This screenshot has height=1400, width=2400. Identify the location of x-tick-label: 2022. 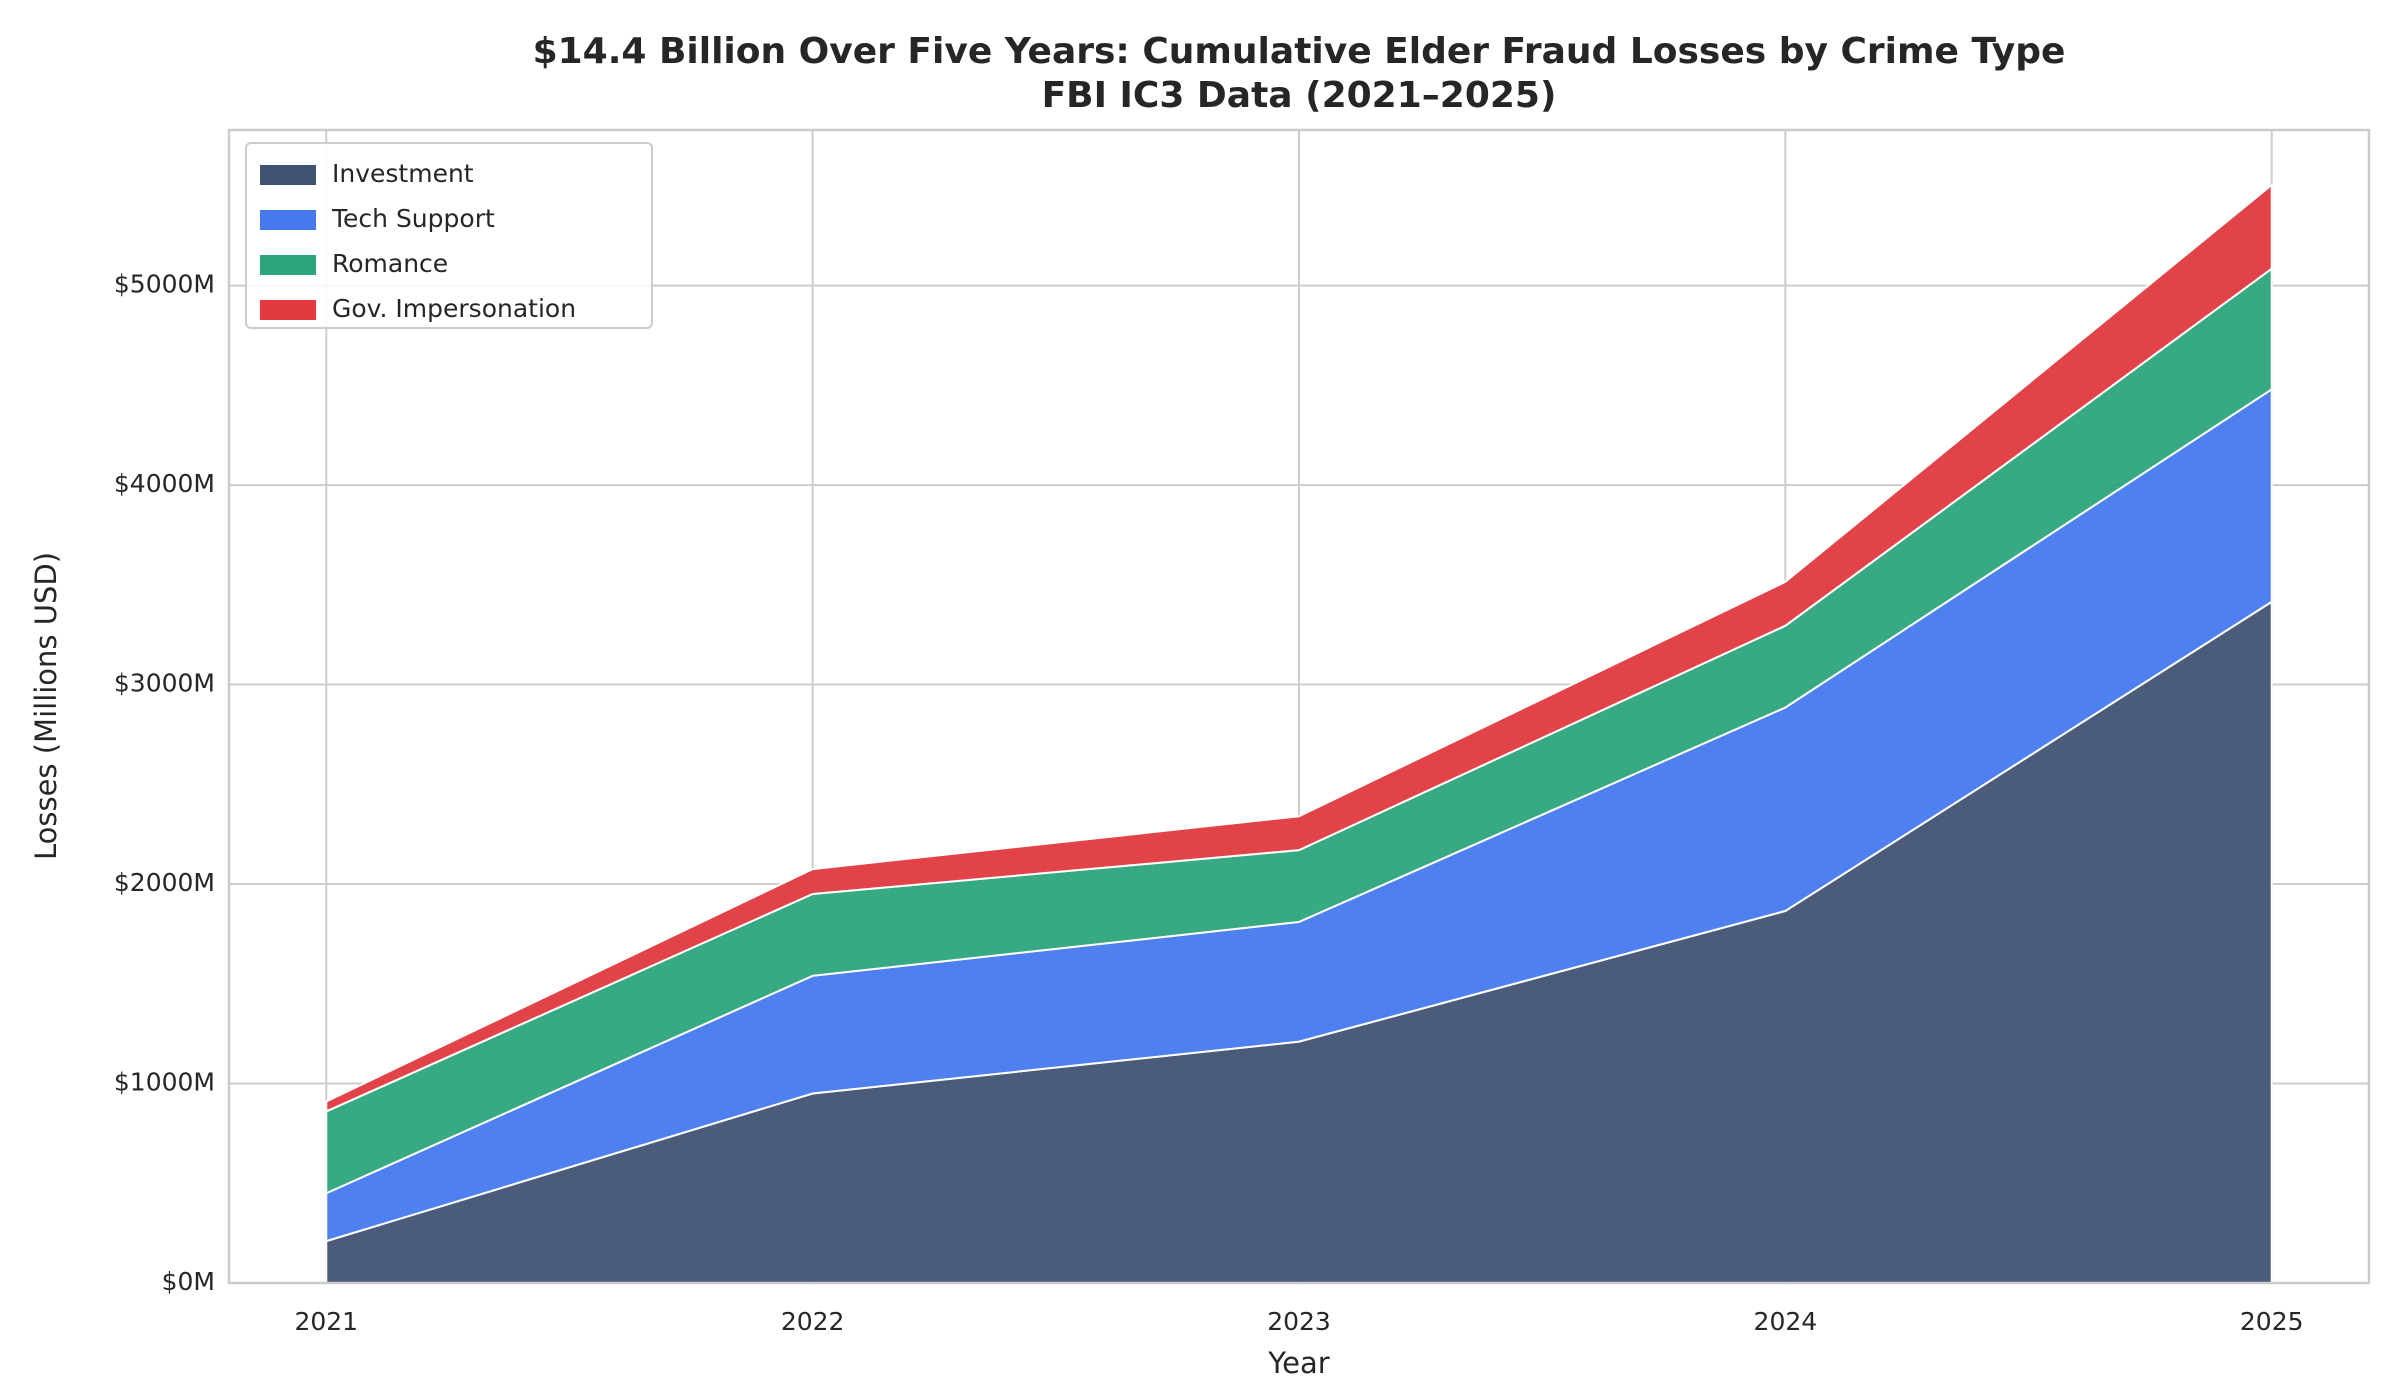
(813, 1321).